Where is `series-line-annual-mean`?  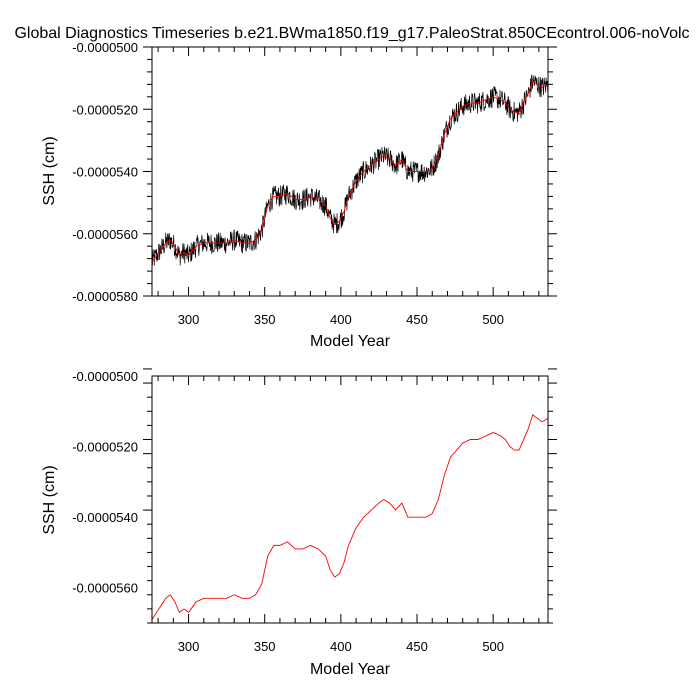 series-line-annual-mean is located at coordinates (350, 171).